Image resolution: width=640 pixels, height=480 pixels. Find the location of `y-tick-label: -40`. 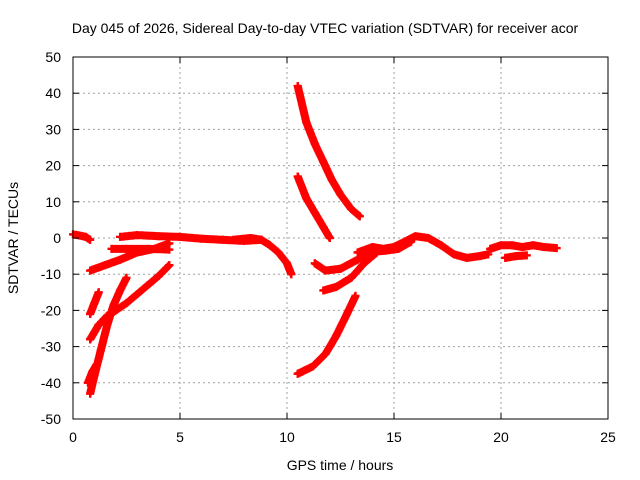

y-tick-label: -40 is located at coordinates (51, 383).